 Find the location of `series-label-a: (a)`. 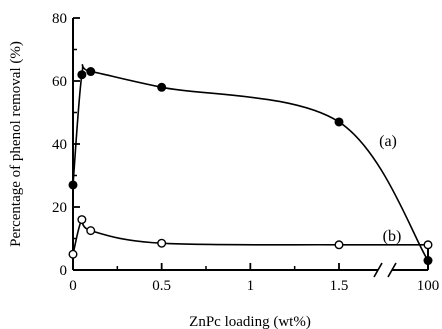

series-label-a: (a) is located at coordinates (388, 141).